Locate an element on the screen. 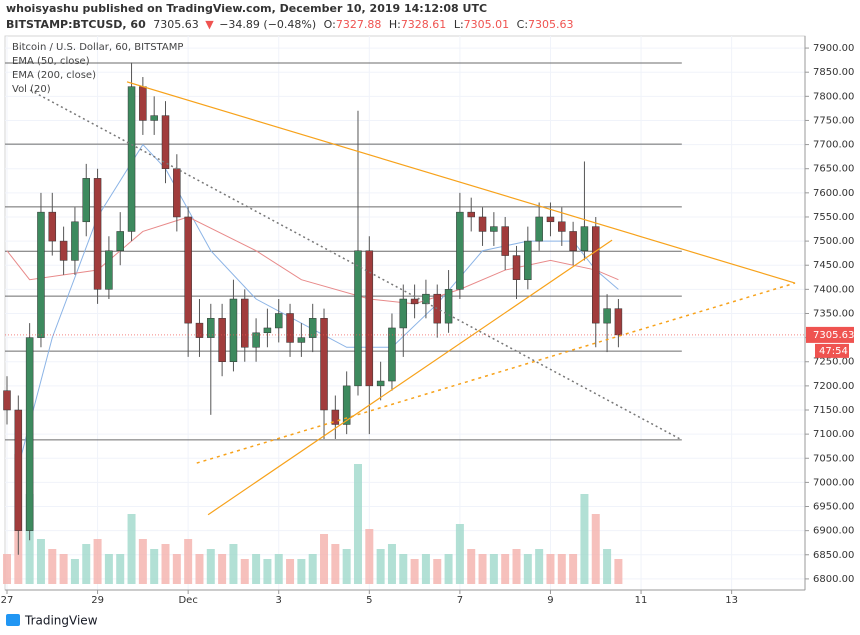 Image resolution: width=860 pixels, height=635 pixels. x-tick-label: Dec is located at coordinates (187, 600).